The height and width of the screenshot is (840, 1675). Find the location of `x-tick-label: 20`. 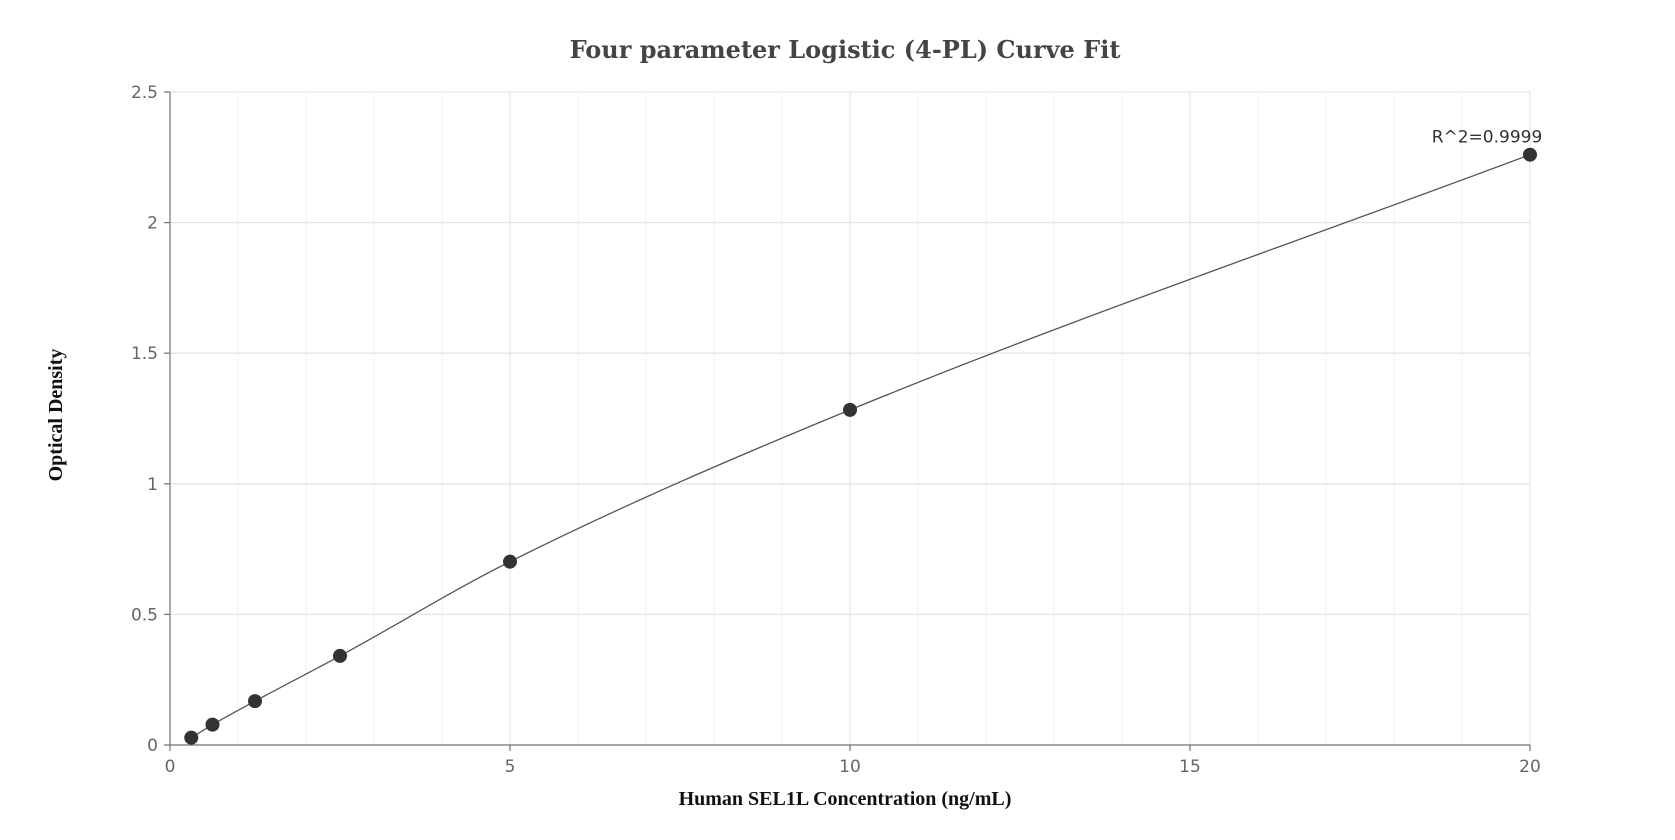

x-tick-label: 20 is located at coordinates (1530, 767).